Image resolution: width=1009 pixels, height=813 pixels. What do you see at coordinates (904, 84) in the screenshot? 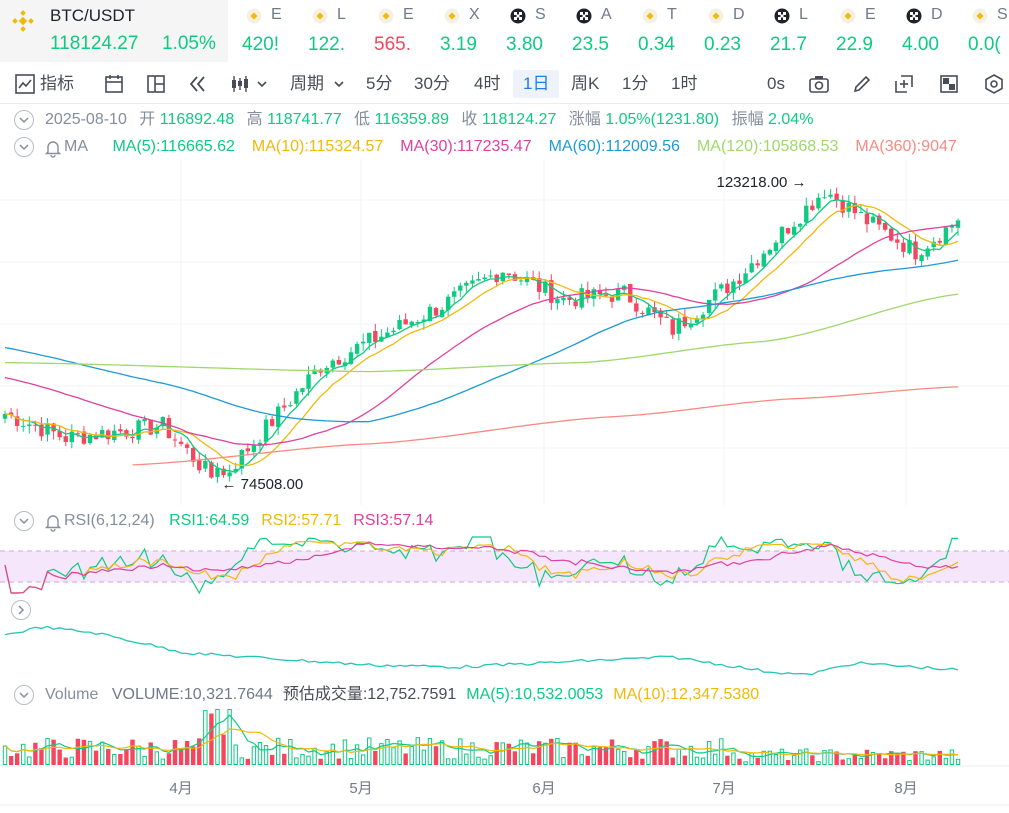
I see `add-window-icon` at bounding box center [904, 84].